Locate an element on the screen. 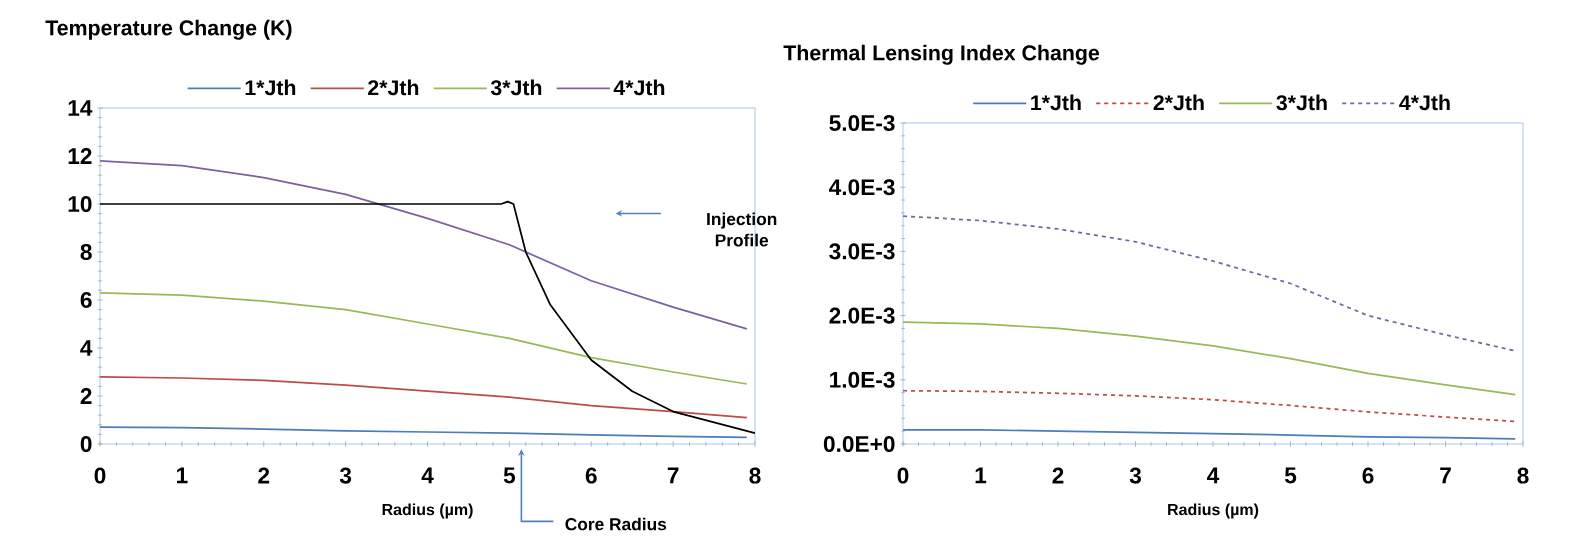 The image size is (1591, 554). chart-title: Thermal Lensing Index Change is located at coordinates (941, 54).